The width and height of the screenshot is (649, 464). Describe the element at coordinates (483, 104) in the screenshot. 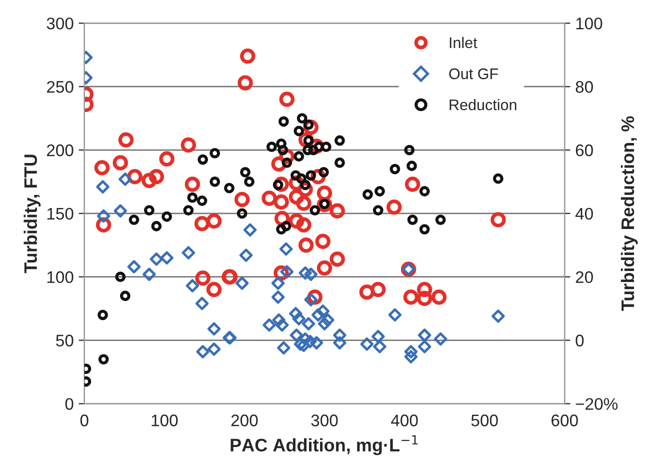

I see `legend-label: Reduction` at that location.